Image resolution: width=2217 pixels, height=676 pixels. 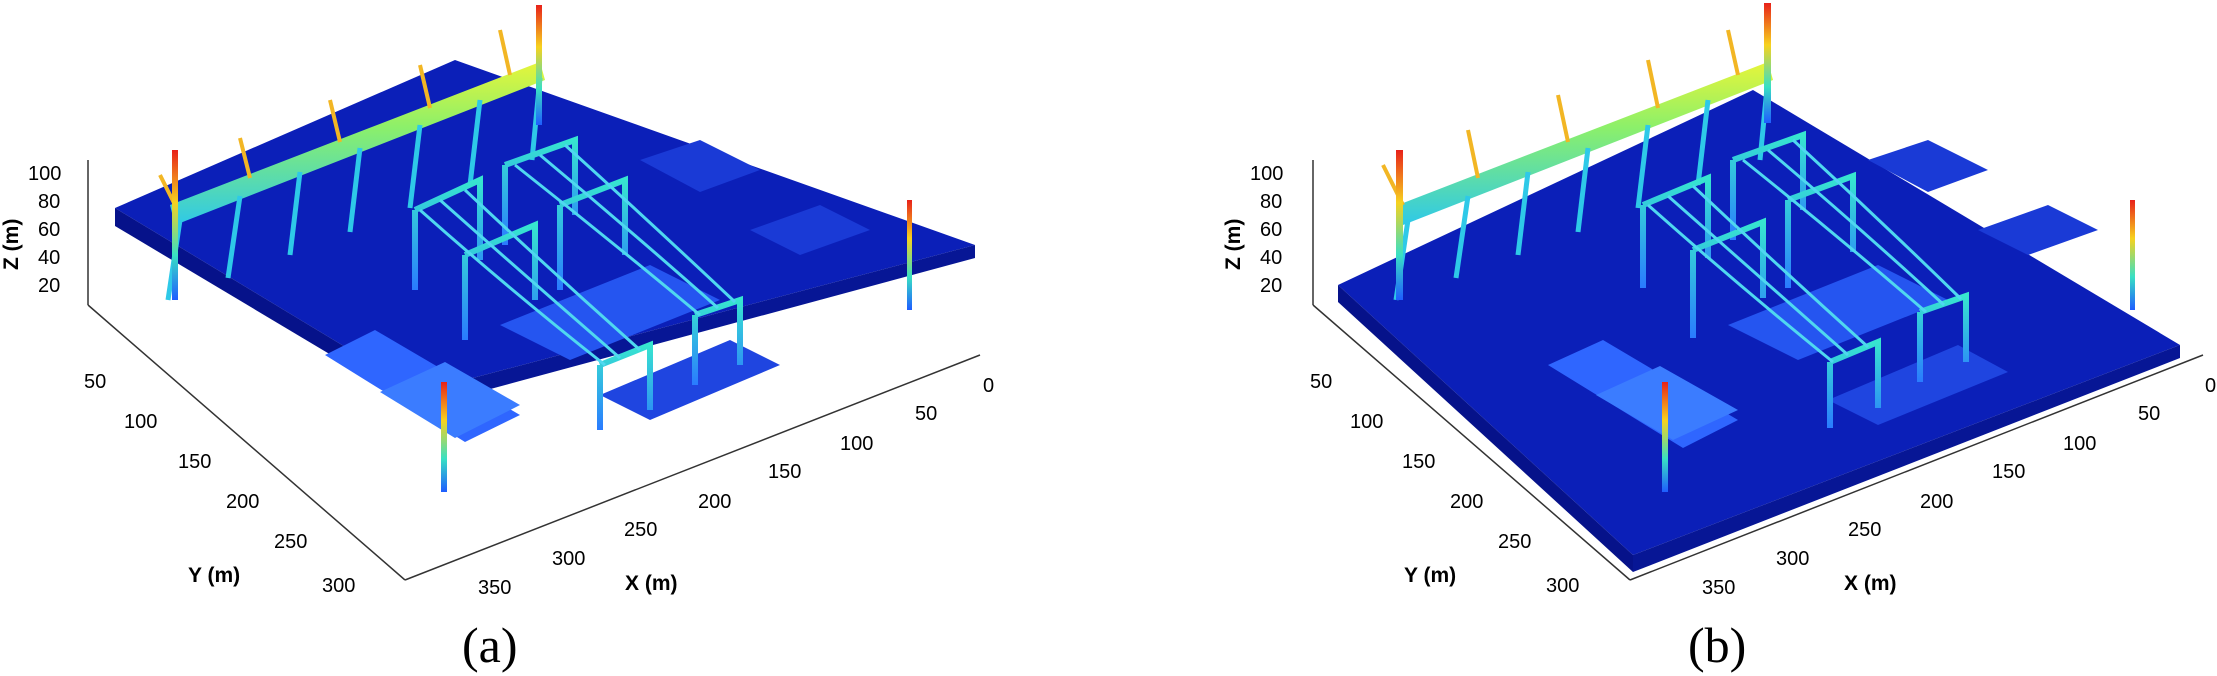 I want to click on ground-slab-edge, so click(x=1485, y=428).